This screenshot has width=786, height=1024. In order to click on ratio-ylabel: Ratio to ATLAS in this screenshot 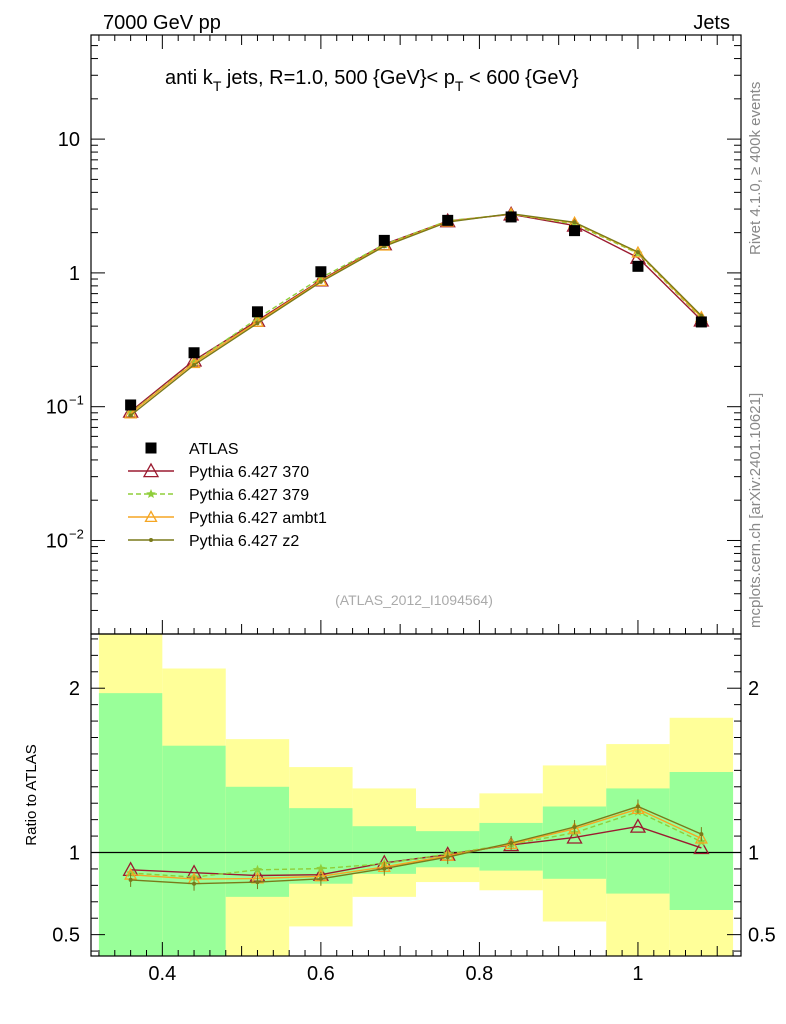, I will do `click(31, 794)`.